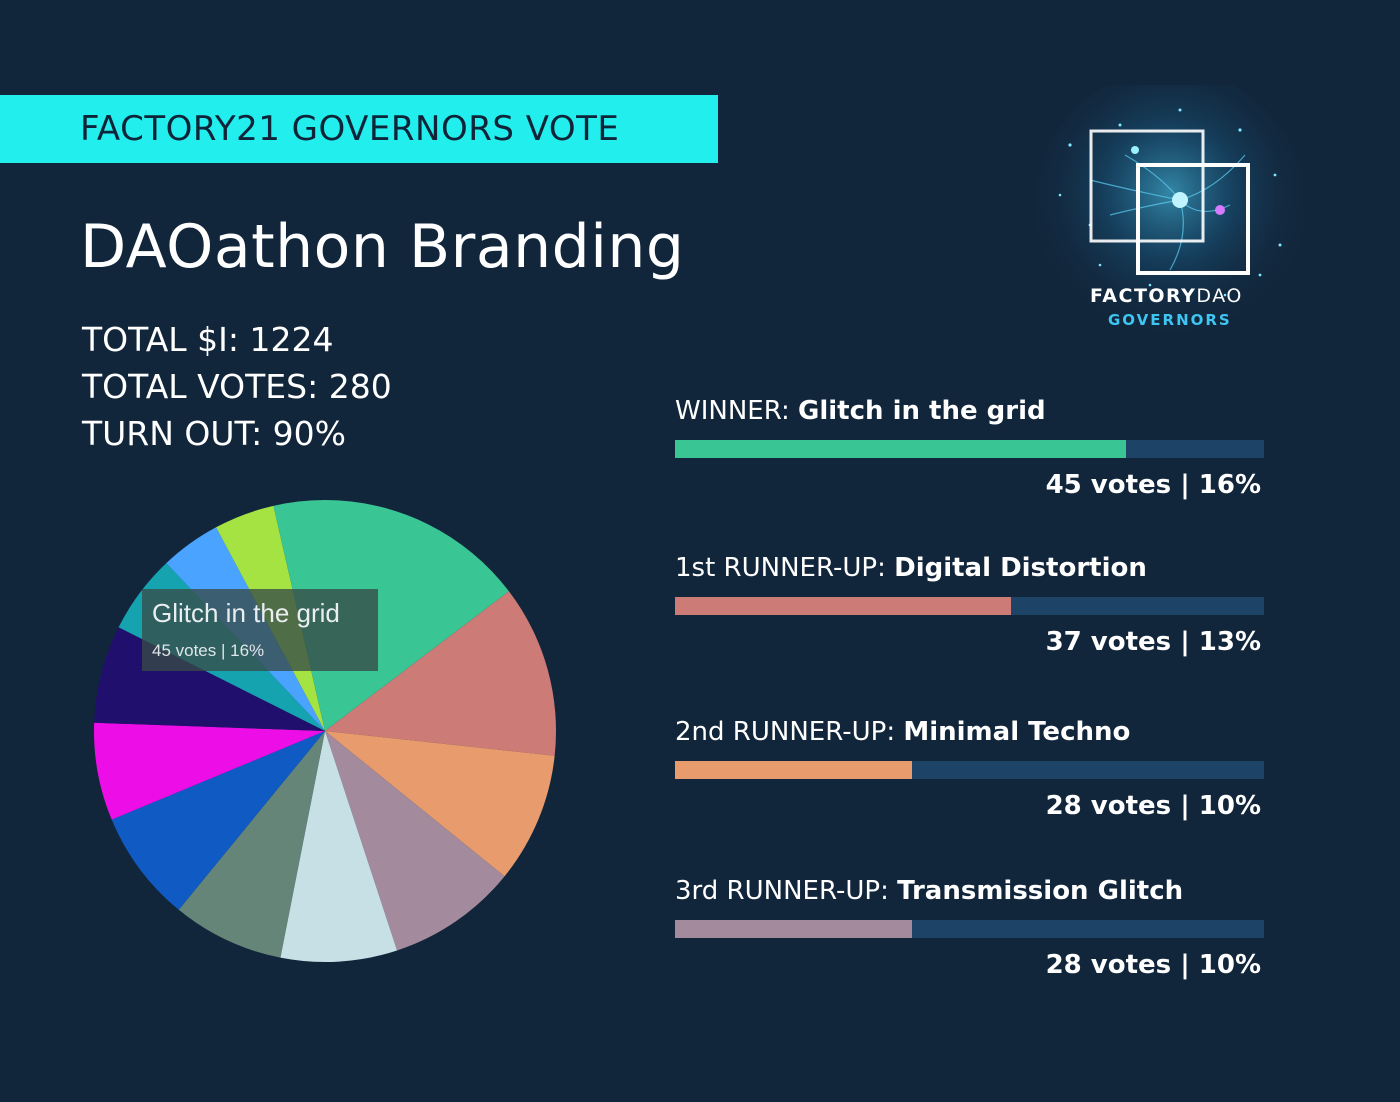 Image resolution: width=1400 pixels, height=1102 pixels. I want to click on logo-wordmark: FACTORYDAO, so click(1166, 296).